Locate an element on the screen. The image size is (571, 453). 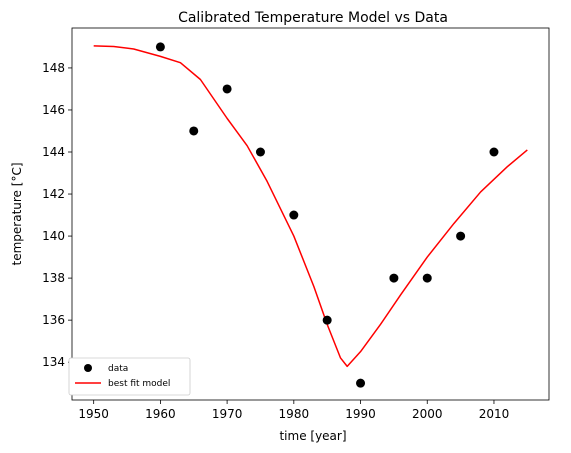
x-axis-label: time [year] is located at coordinates (312, 436).